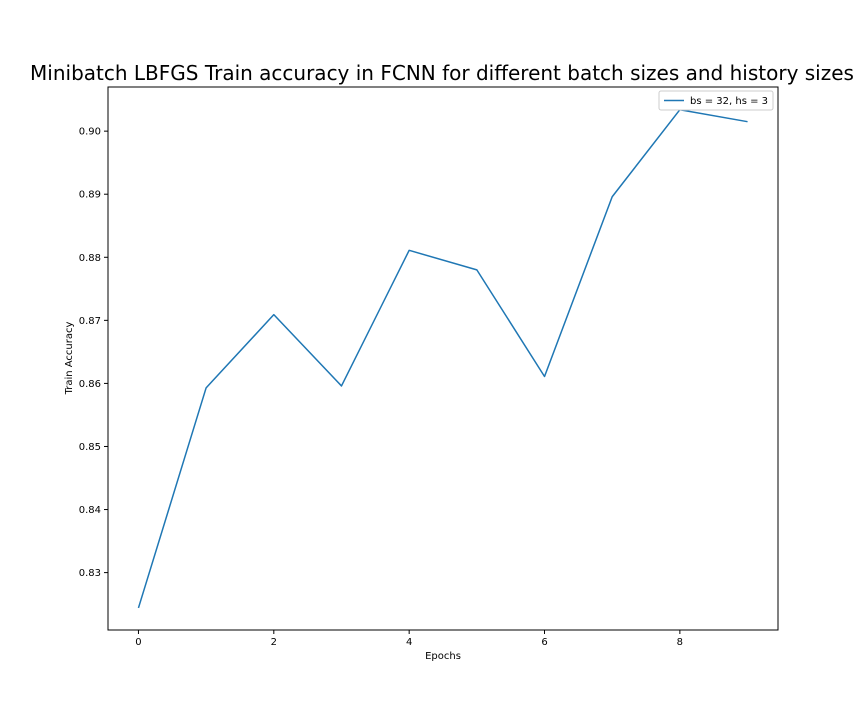  Describe the element at coordinates (90, 447) in the screenshot. I see `y-tick-label: 0.85` at that location.